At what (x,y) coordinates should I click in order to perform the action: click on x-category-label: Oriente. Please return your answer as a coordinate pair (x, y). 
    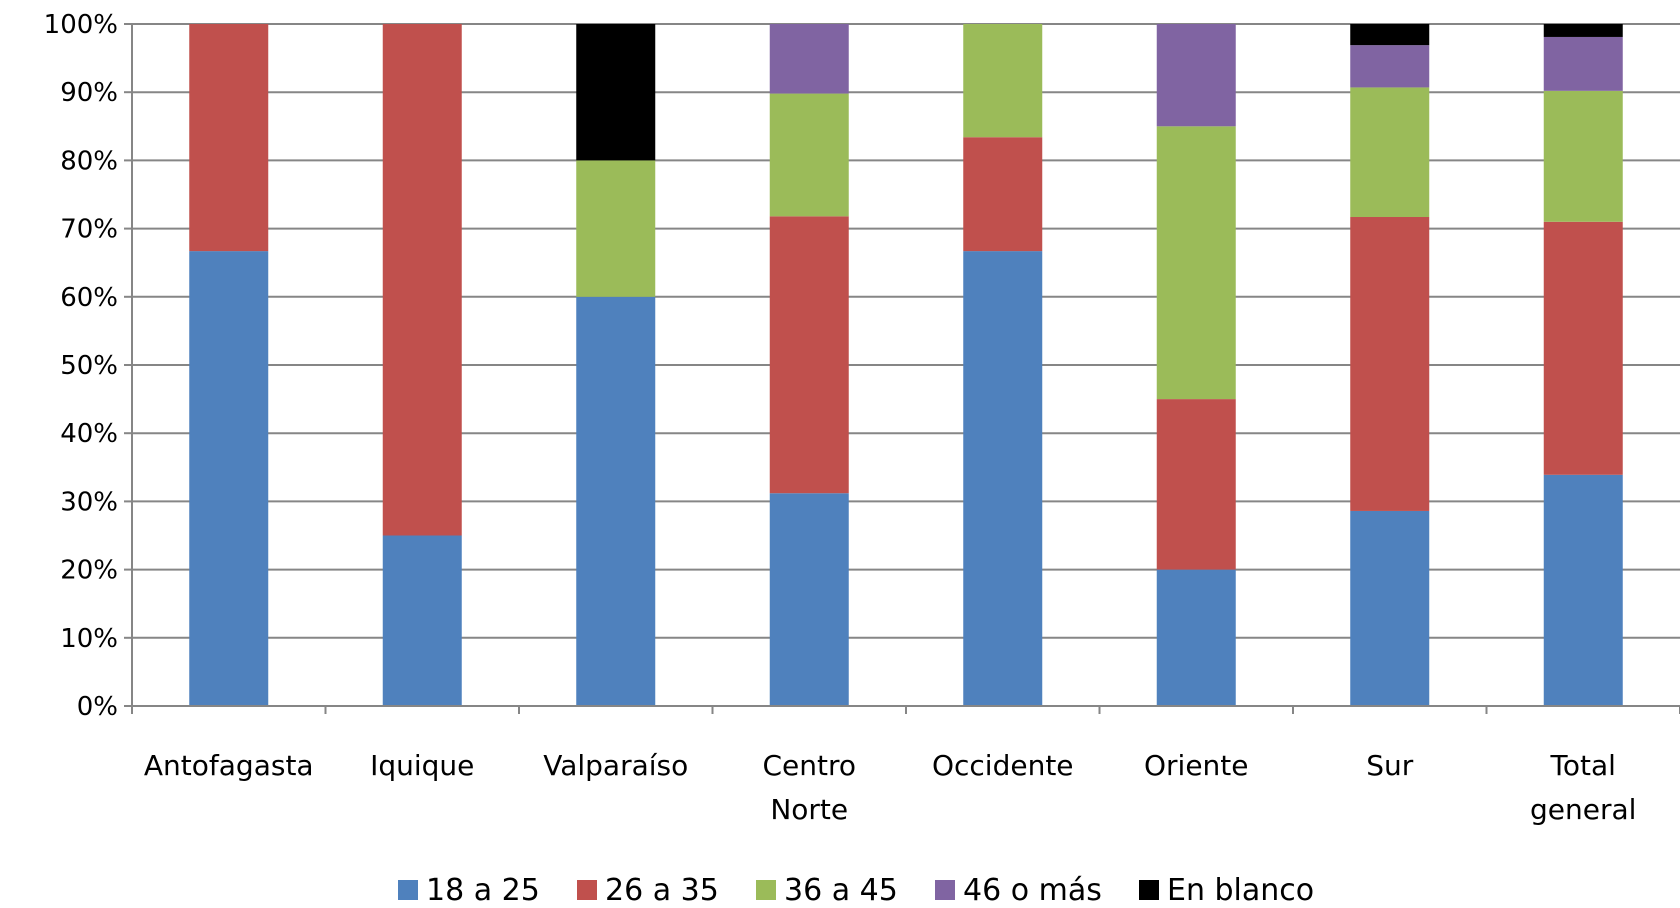
    Looking at the image, I should click on (1196, 765).